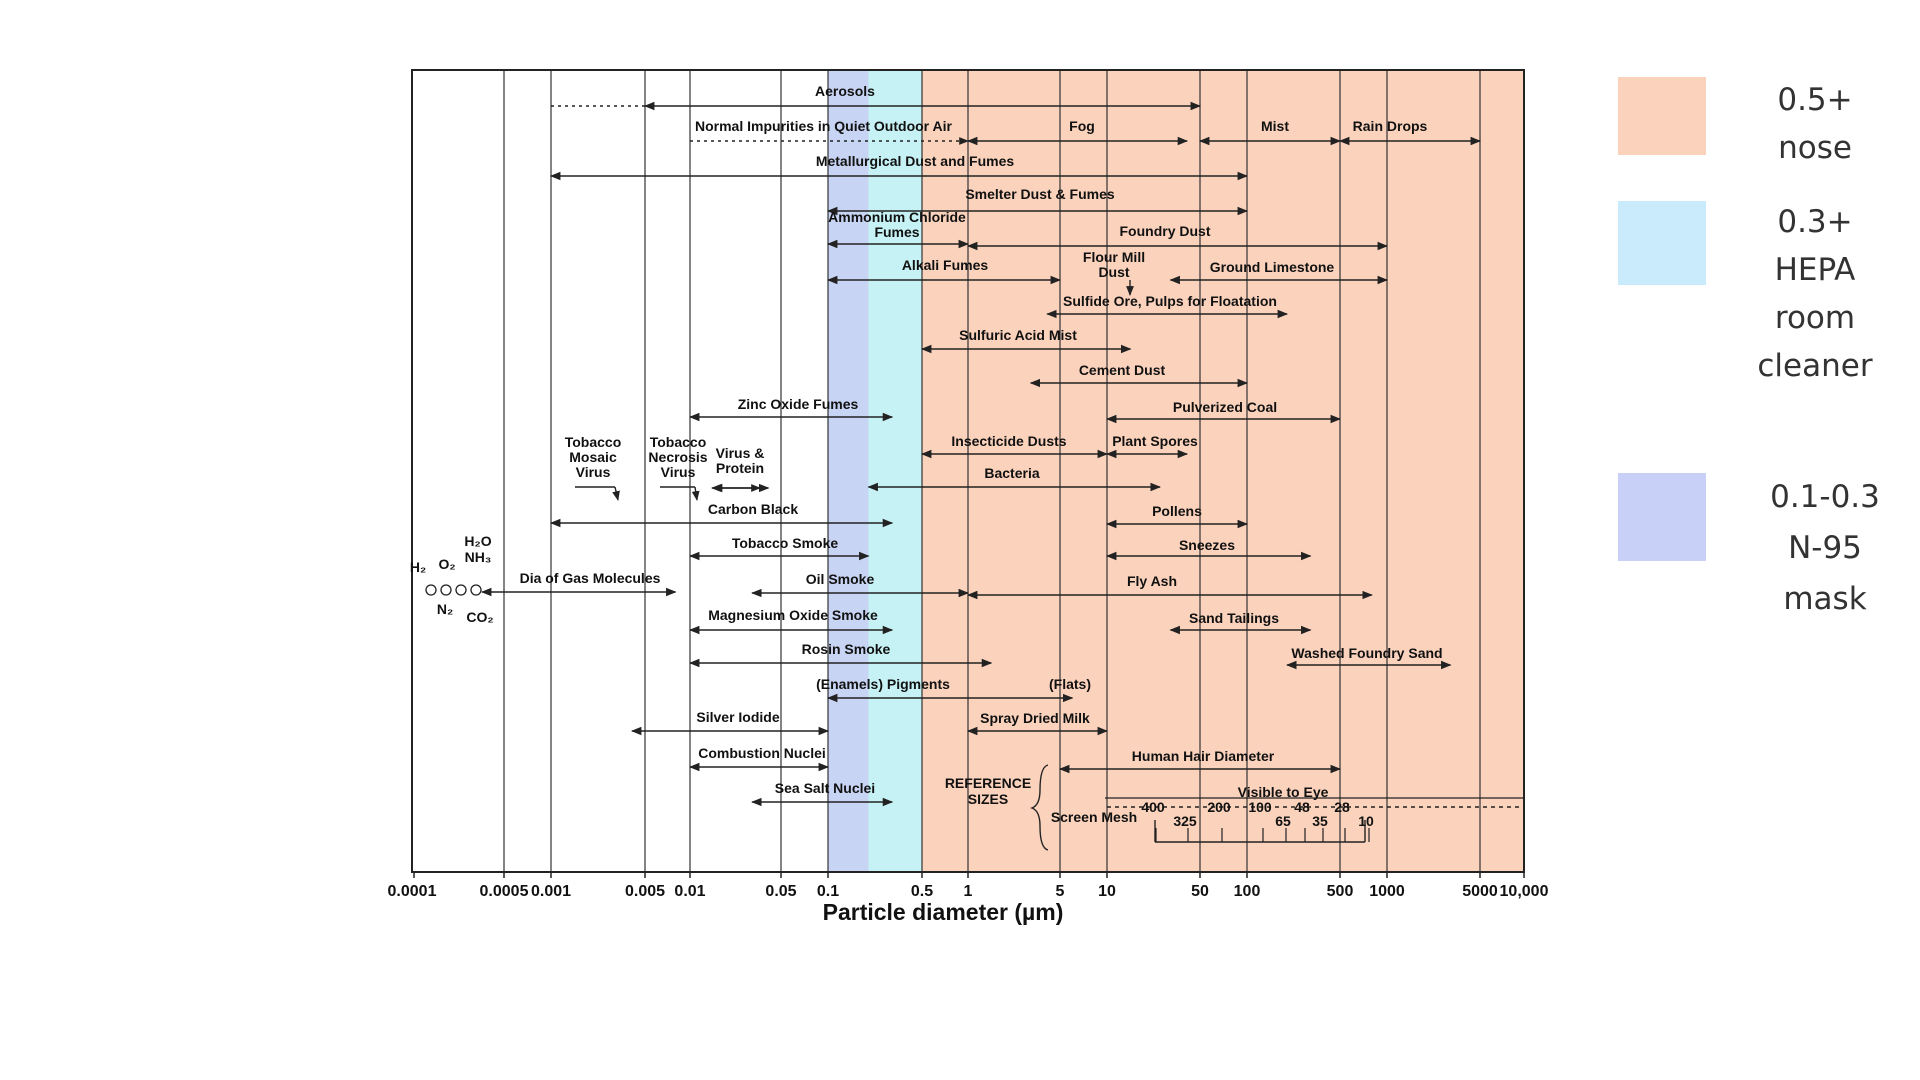 The image size is (1920, 1080). I want to click on x-tick-label: 100, so click(1247, 891).